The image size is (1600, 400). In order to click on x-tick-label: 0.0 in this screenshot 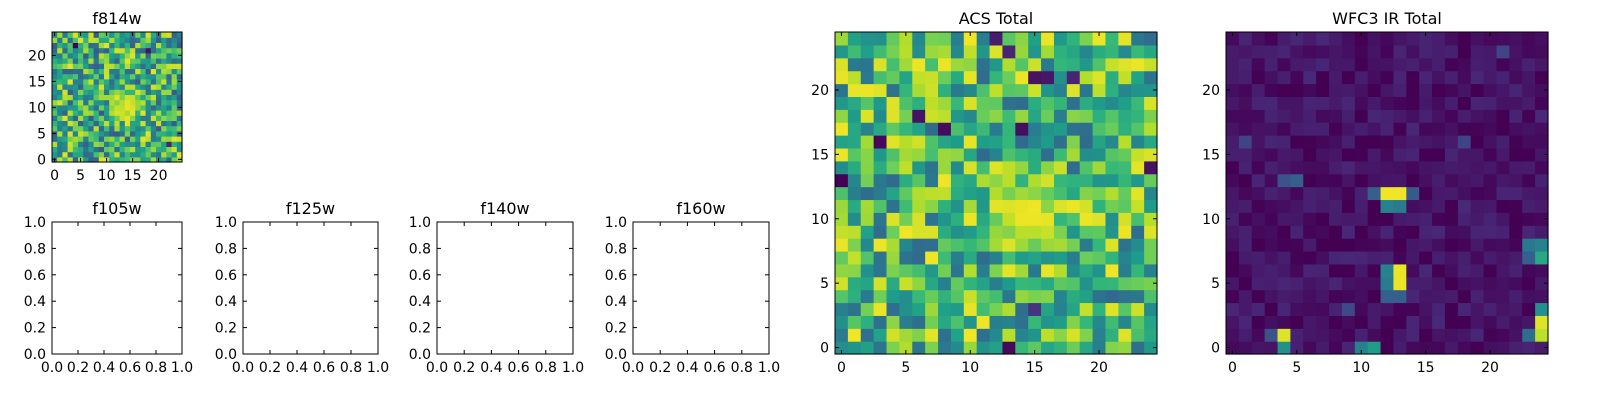, I will do `click(52, 368)`.